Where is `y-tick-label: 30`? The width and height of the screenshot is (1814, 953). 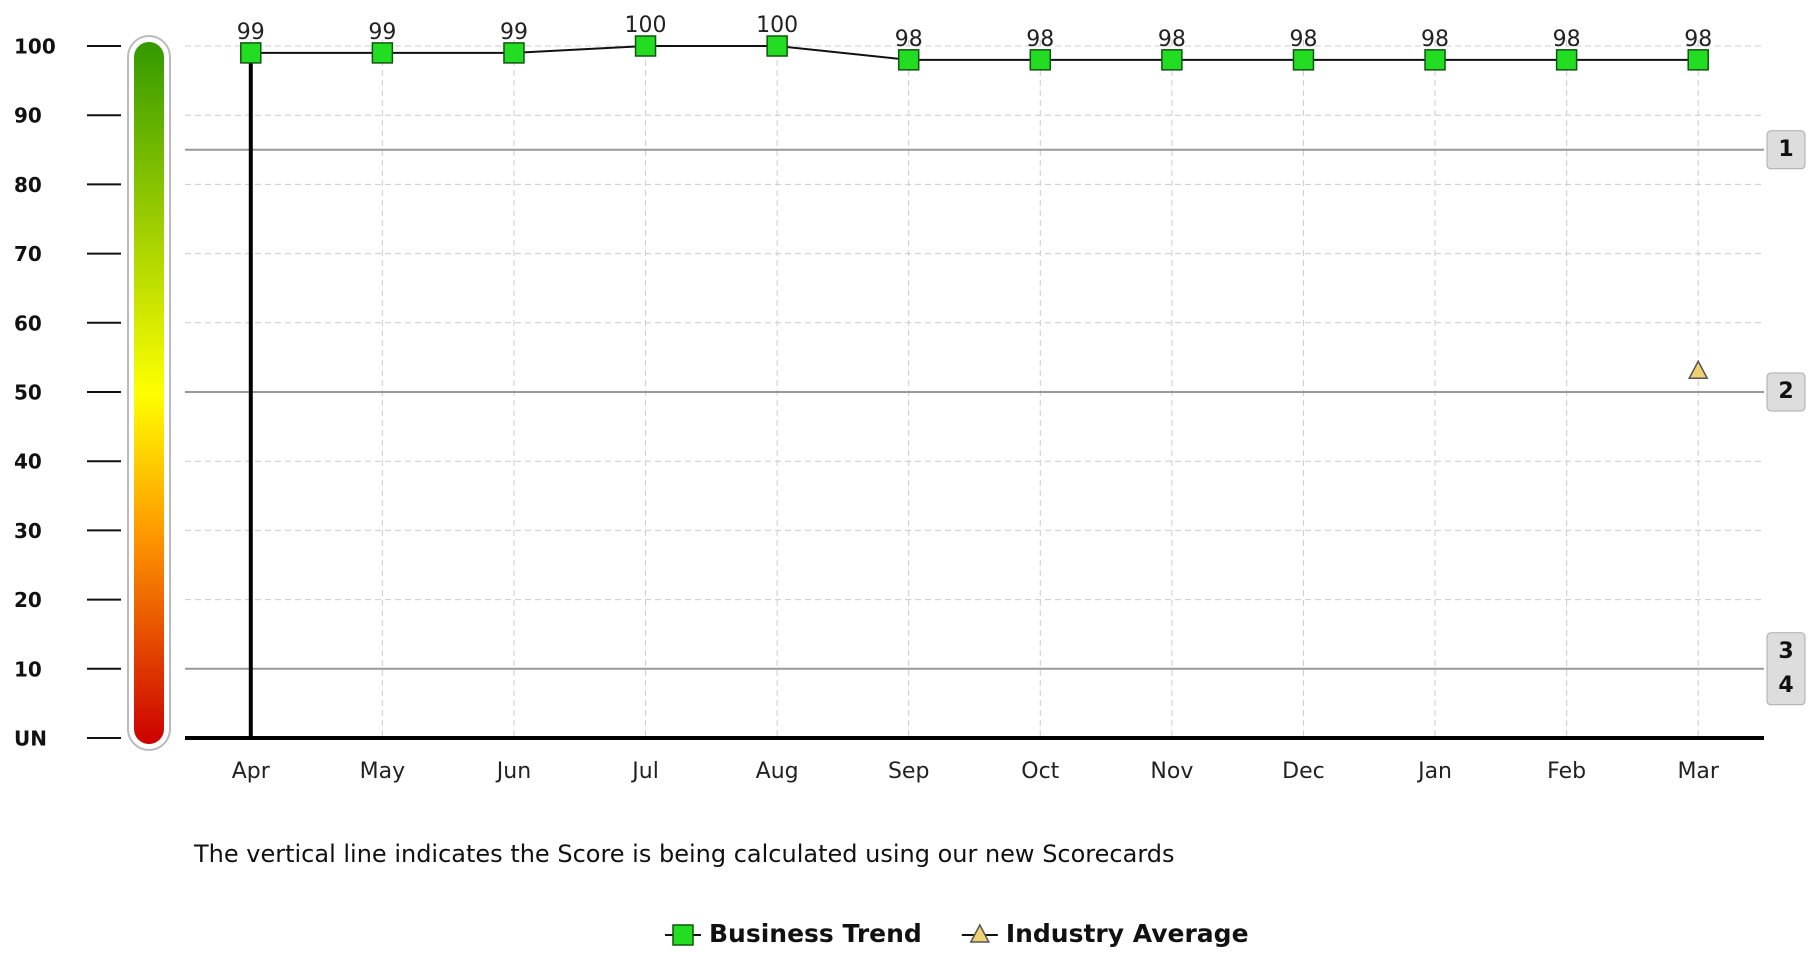 y-tick-label: 30 is located at coordinates (28, 531).